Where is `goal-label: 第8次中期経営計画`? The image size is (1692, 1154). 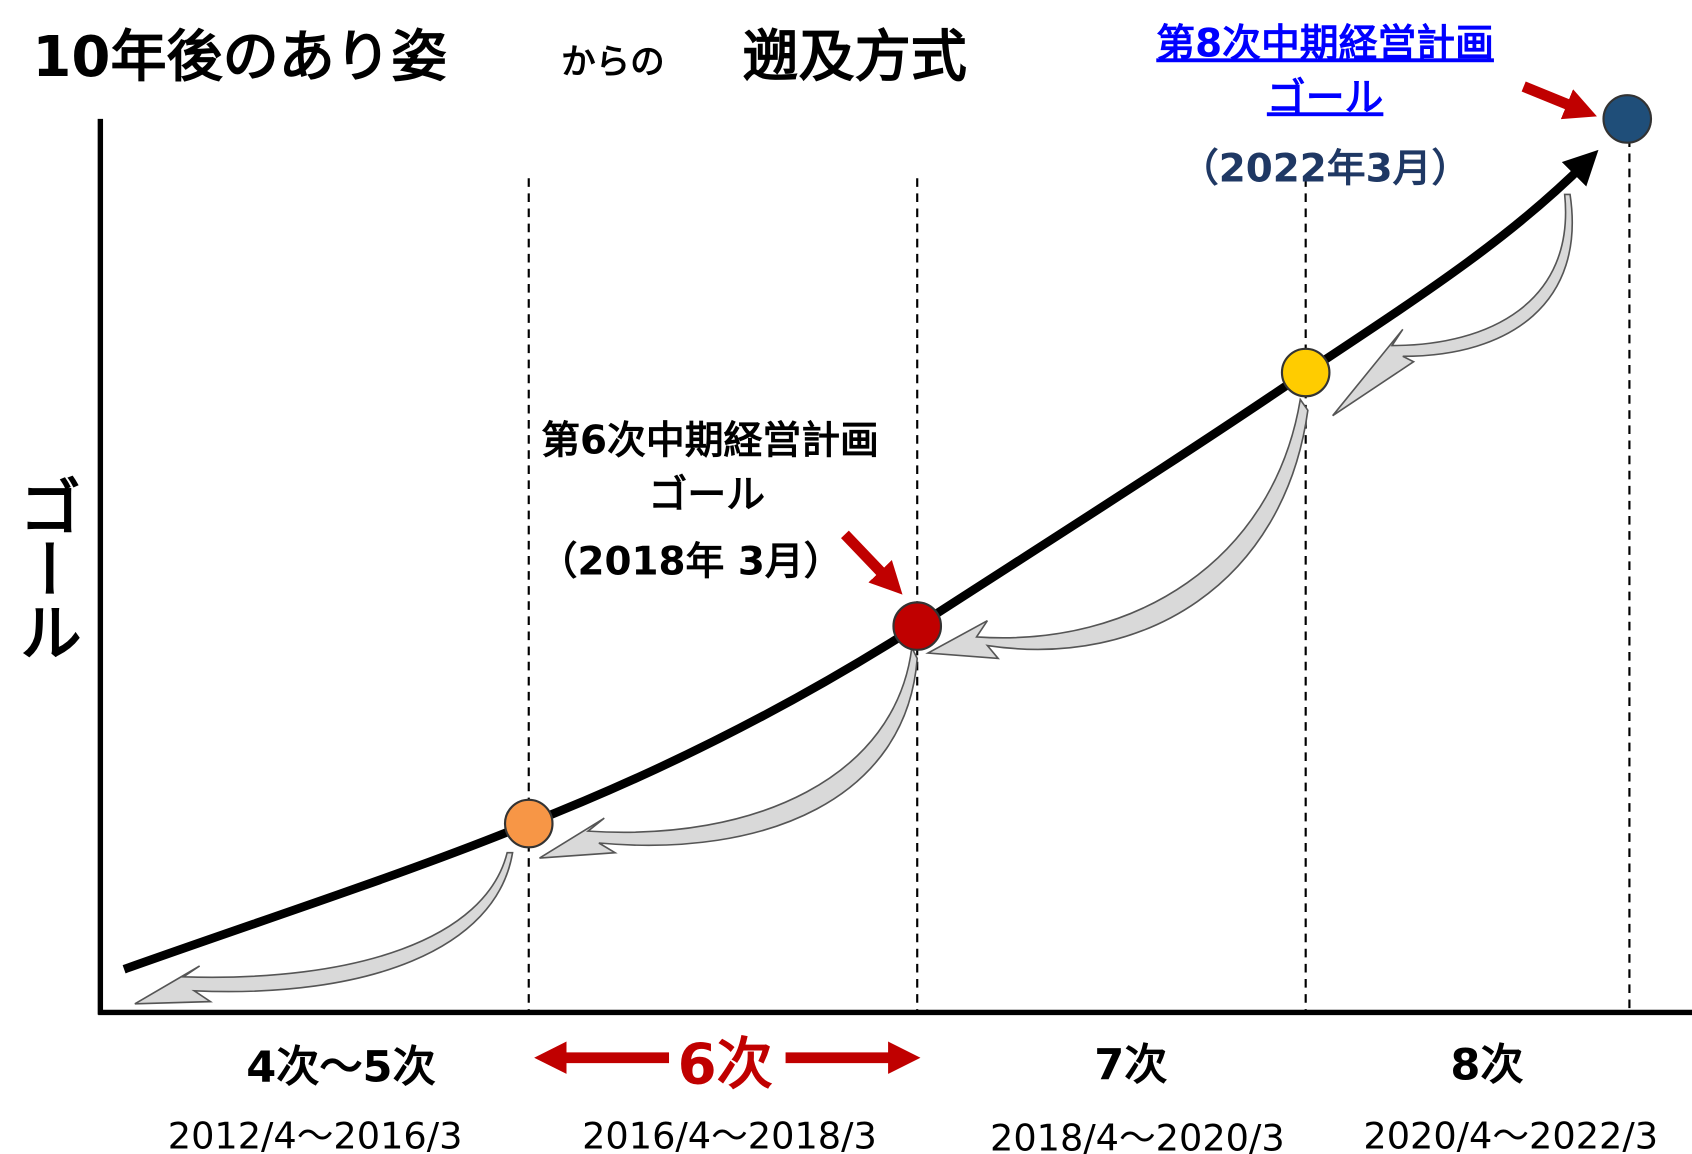
goal-label: 第8次中期経営計画 is located at coordinates (1325, 43).